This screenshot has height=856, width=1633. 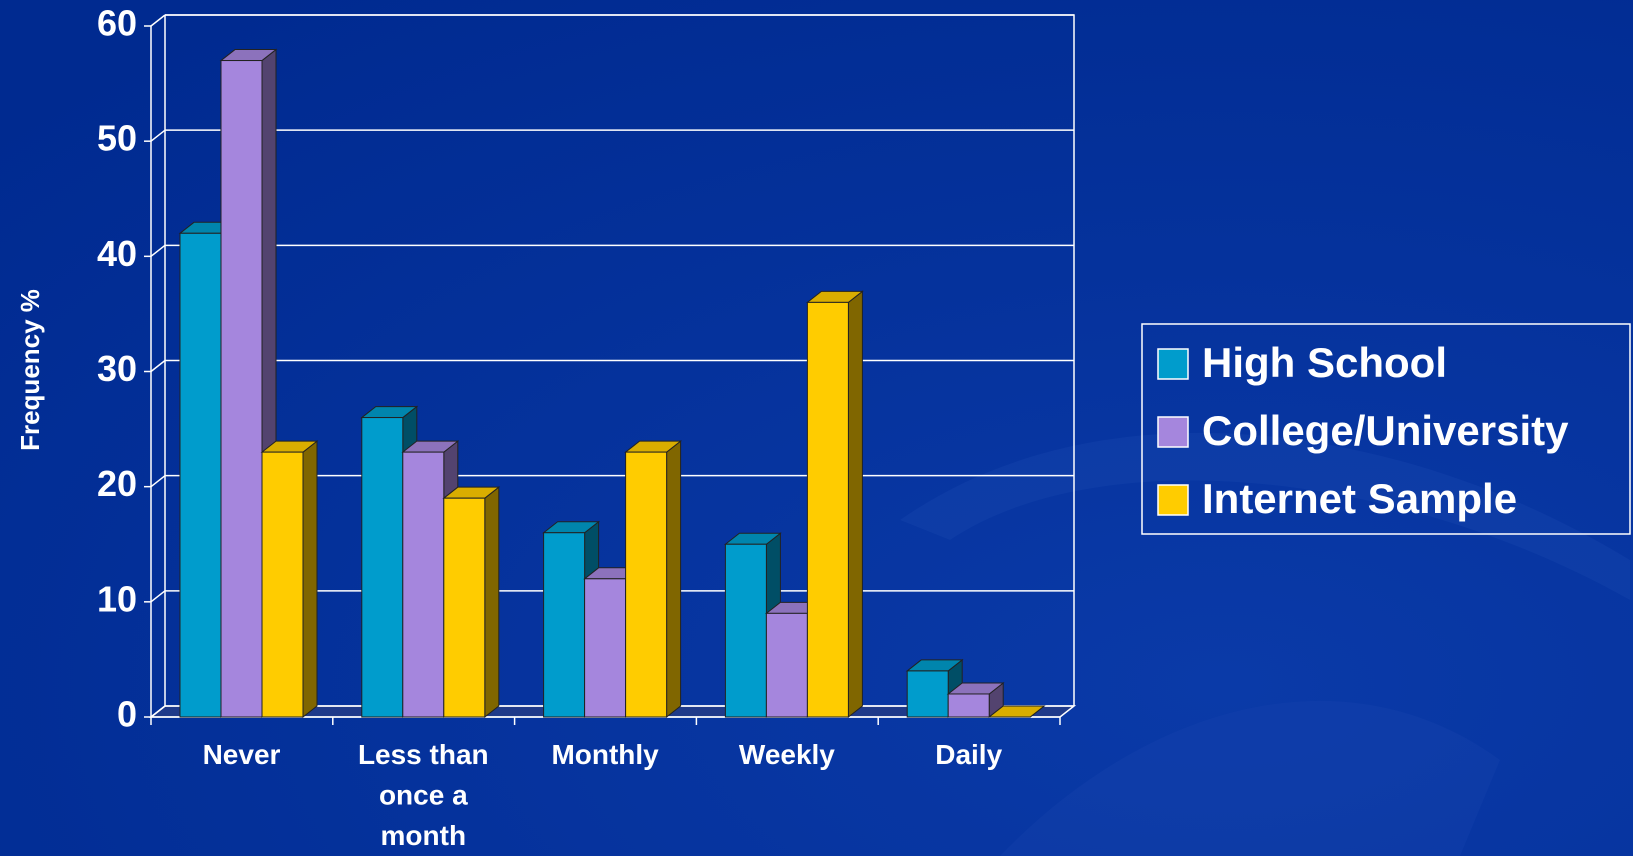 I want to click on y-tick-label: 30, so click(x=117, y=368).